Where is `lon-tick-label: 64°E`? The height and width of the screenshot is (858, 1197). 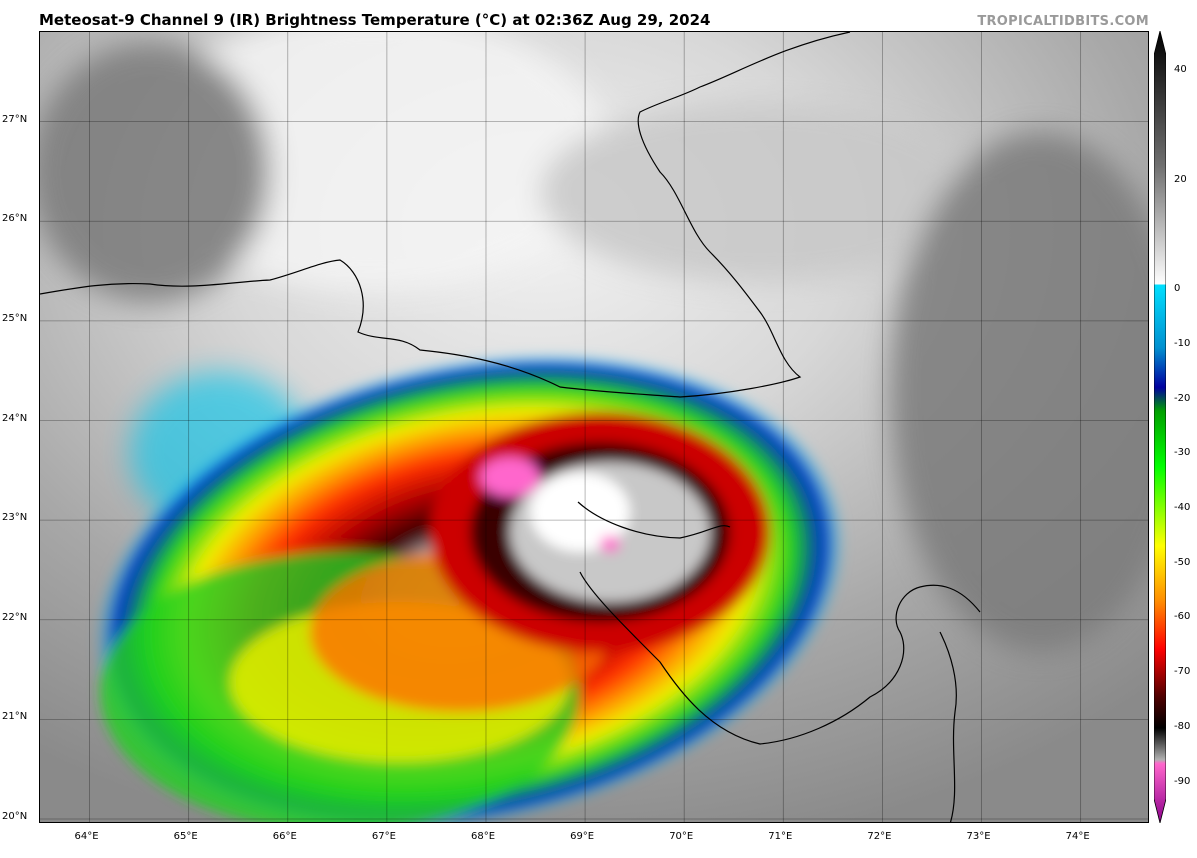
lon-tick-label: 64°E is located at coordinates (86, 836).